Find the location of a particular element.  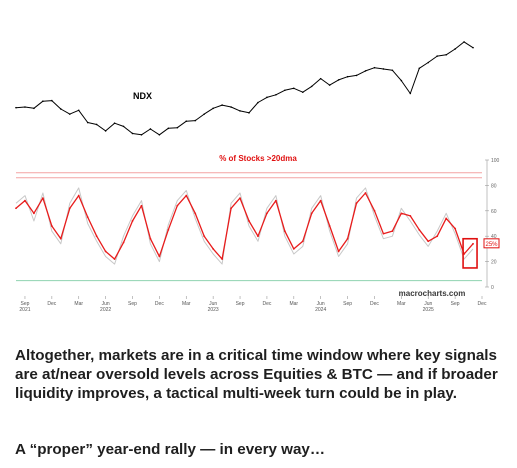

highlight-box is located at coordinates (470, 253).